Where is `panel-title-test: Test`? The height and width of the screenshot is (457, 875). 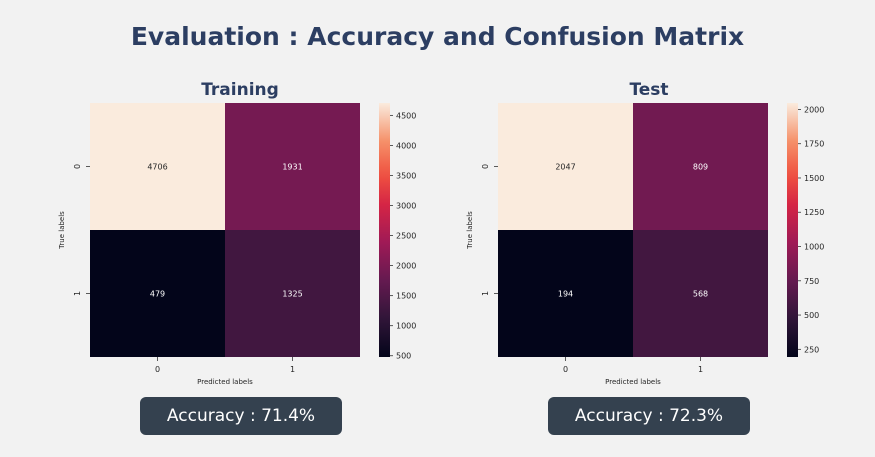
panel-title-test: Test is located at coordinates (649, 90).